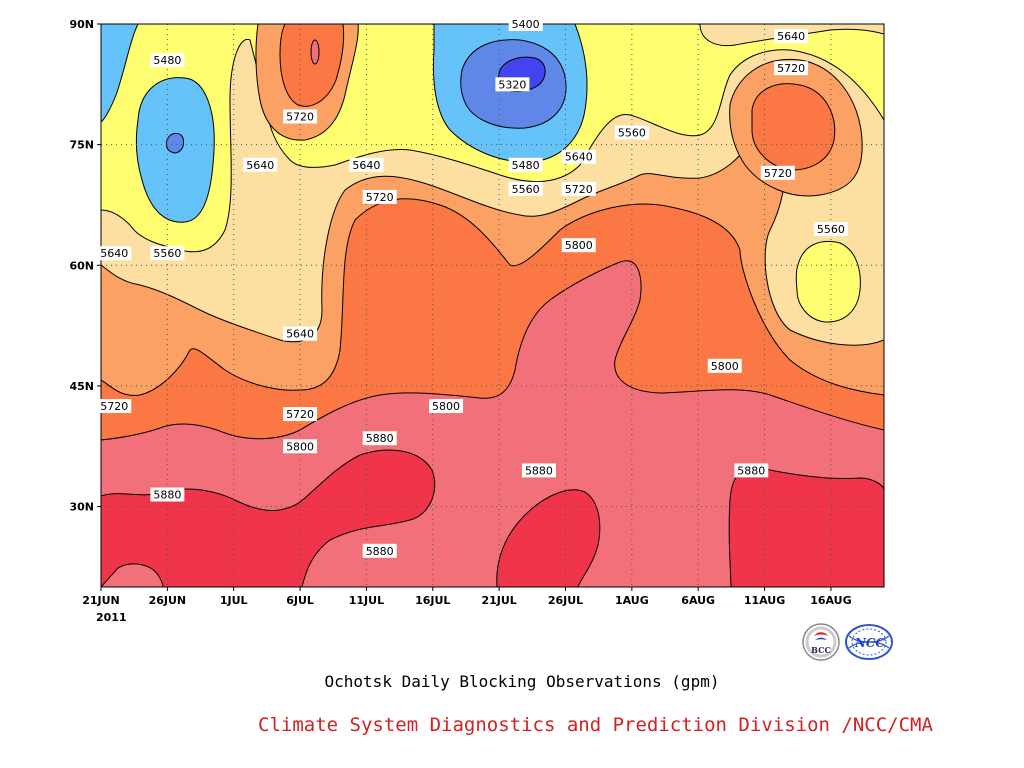  Describe the element at coordinates (81, 386) in the screenshot. I see `y-tick-label: 45N` at that location.